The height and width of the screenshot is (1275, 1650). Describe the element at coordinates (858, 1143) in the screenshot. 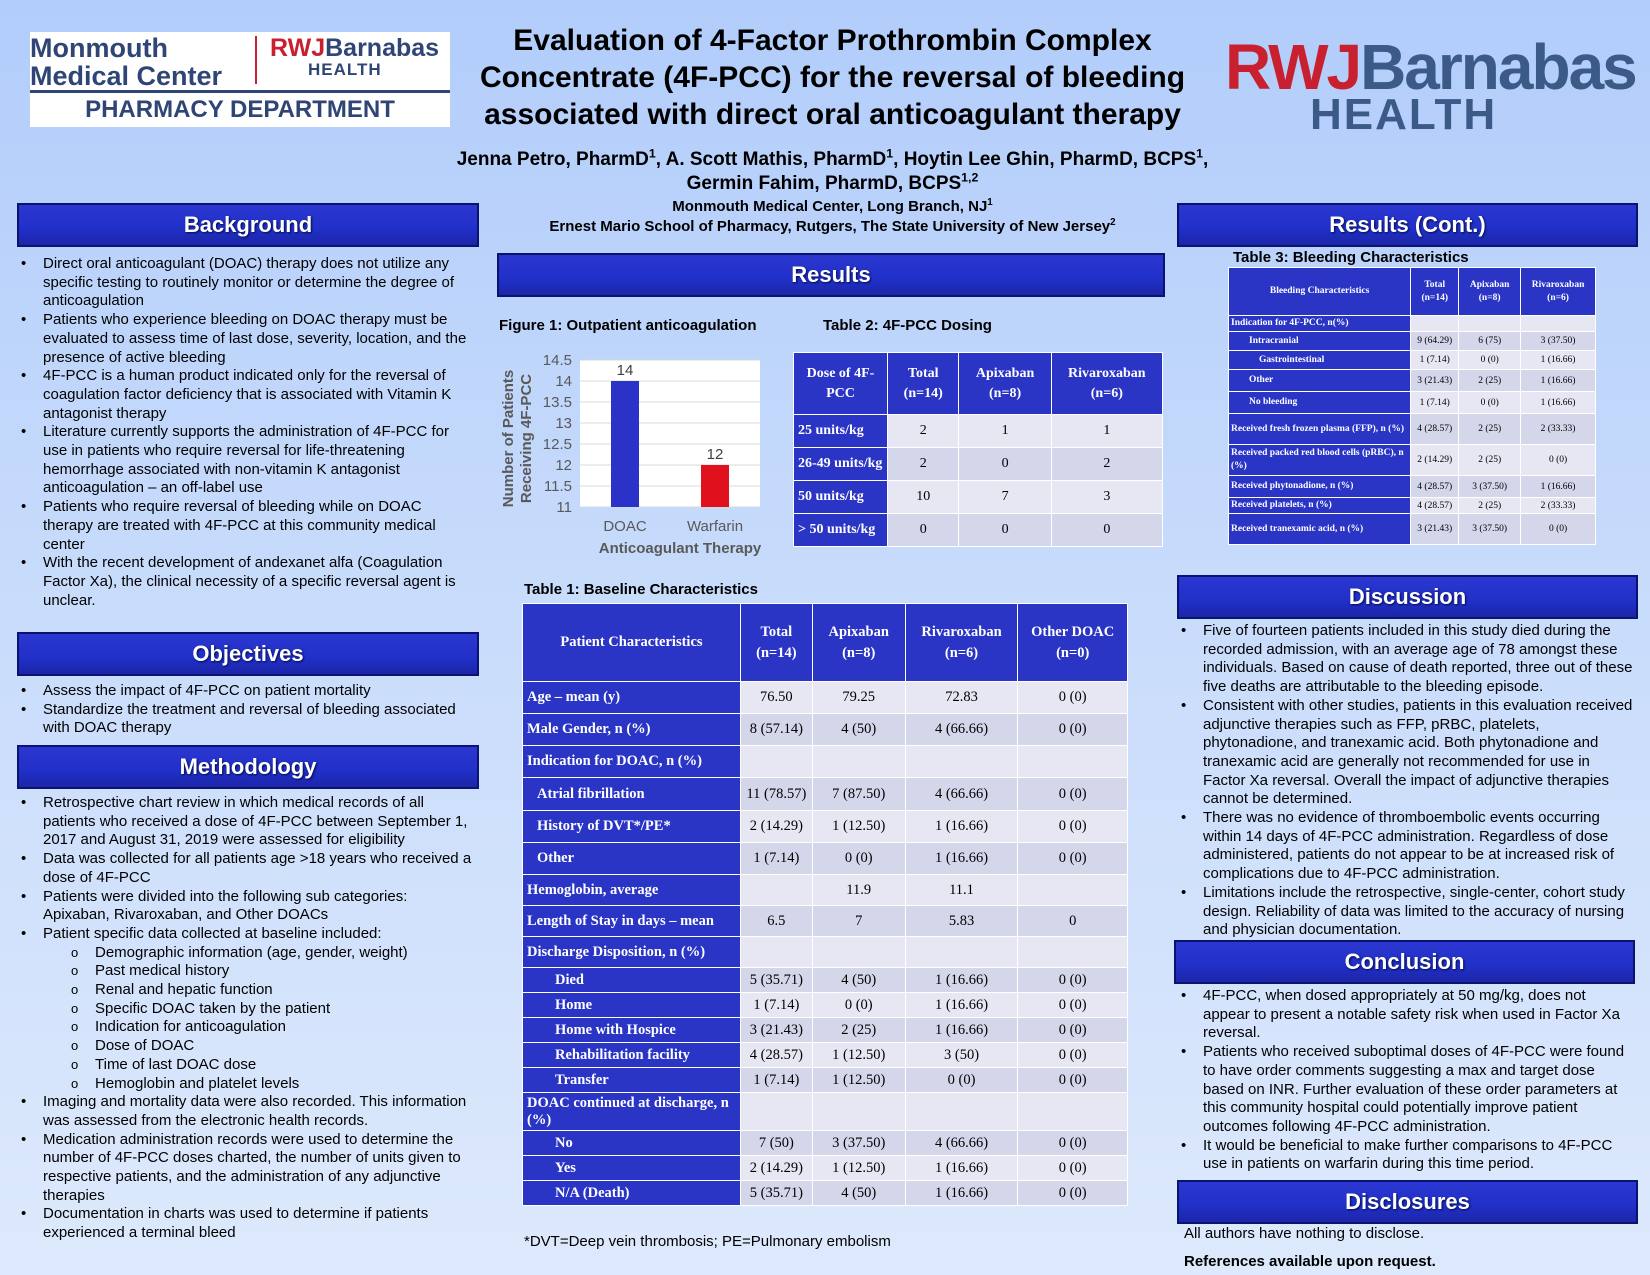

I see `table-cell: 3 (37.50)` at that location.